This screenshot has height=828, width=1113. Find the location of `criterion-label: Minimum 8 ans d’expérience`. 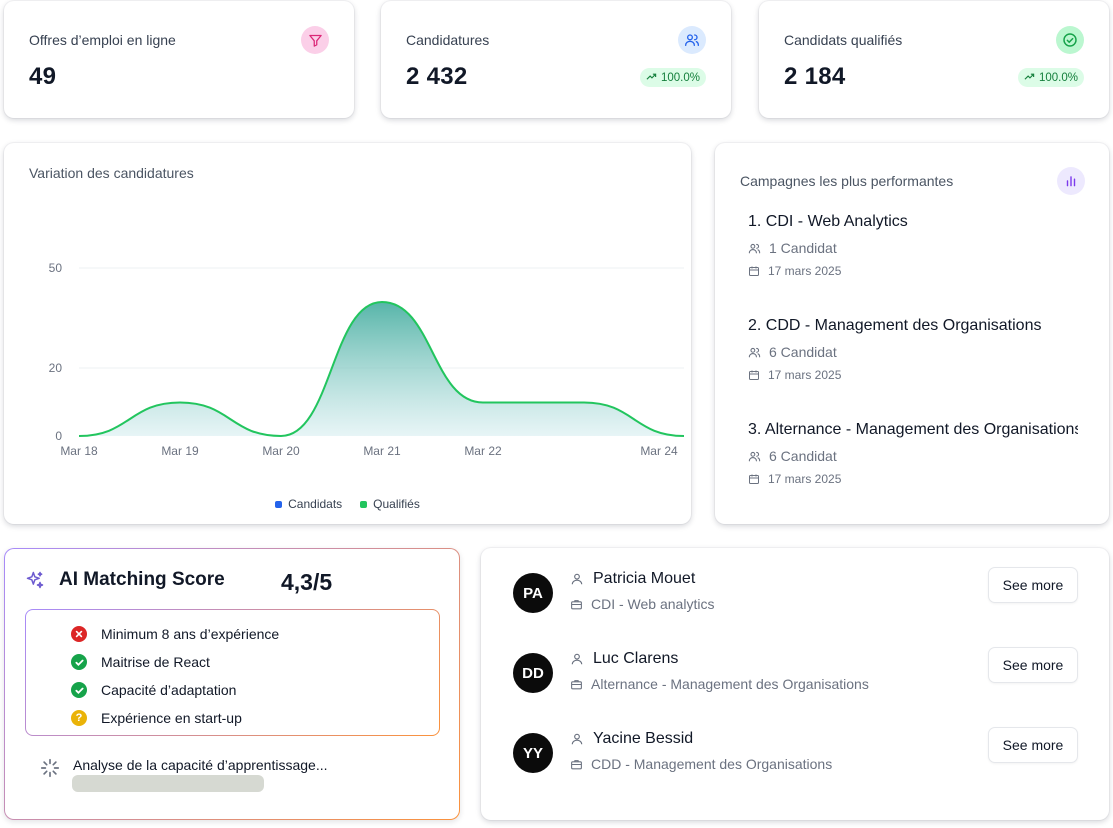

criterion-label: Minimum 8 ans d’expérience is located at coordinates (190, 634).